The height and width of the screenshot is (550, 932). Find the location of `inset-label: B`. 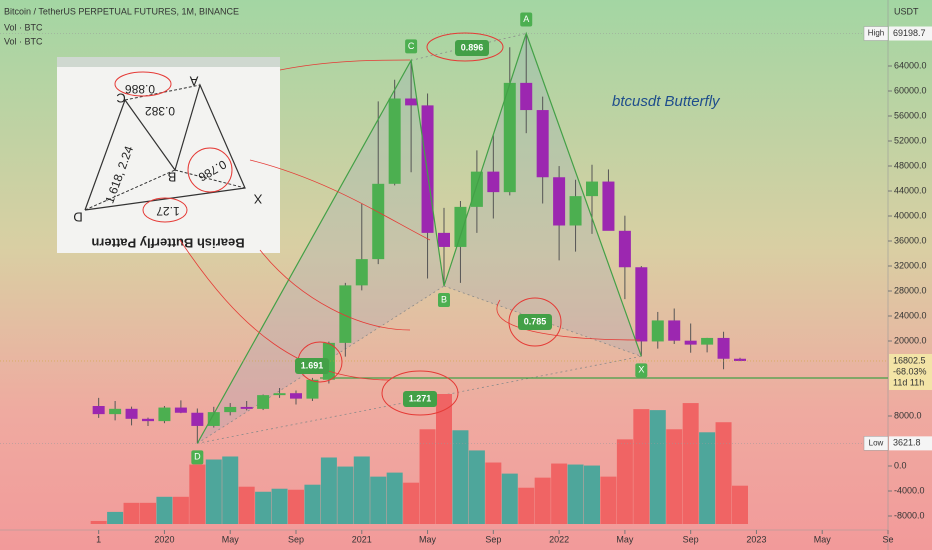

inset-label: B is located at coordinates (172, 177).